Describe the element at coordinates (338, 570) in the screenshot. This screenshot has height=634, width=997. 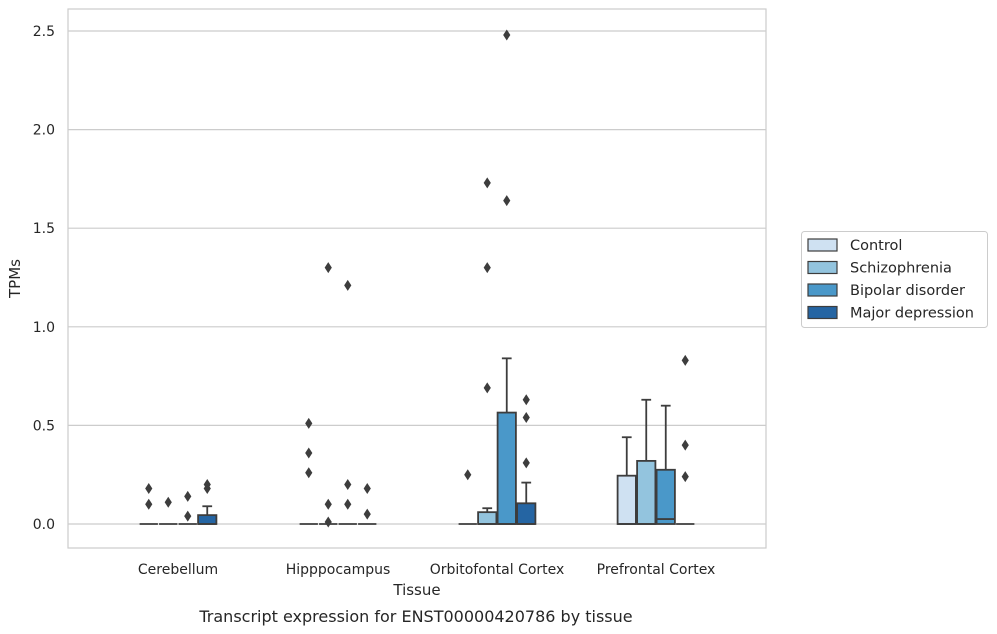
I see `x-tick-label: Hipppocampus` at that location.